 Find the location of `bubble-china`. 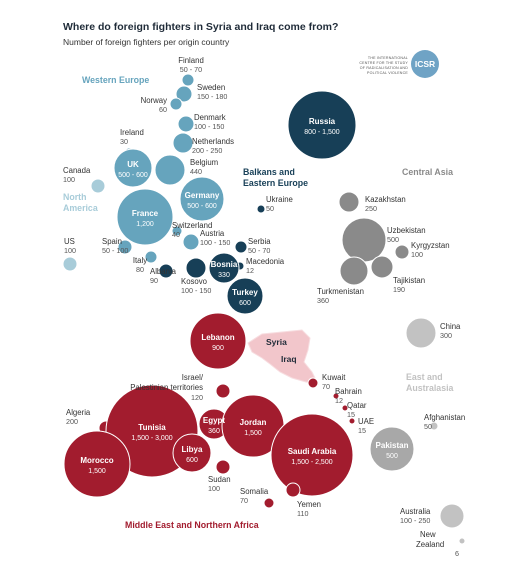

bubble-china is located at coordinates (421, 333).